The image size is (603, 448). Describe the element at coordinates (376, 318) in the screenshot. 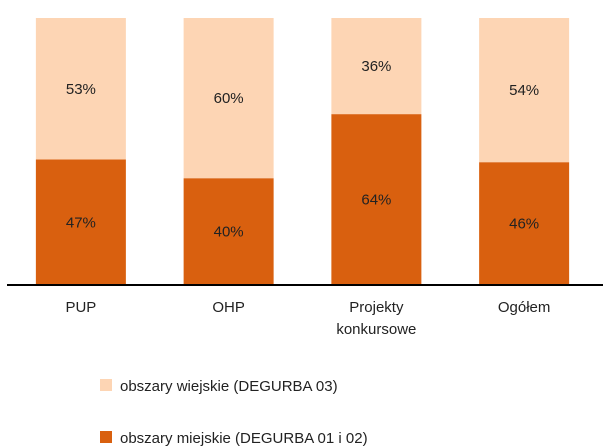

I see `x-tick-label: Projekty konkursowe` at that location.